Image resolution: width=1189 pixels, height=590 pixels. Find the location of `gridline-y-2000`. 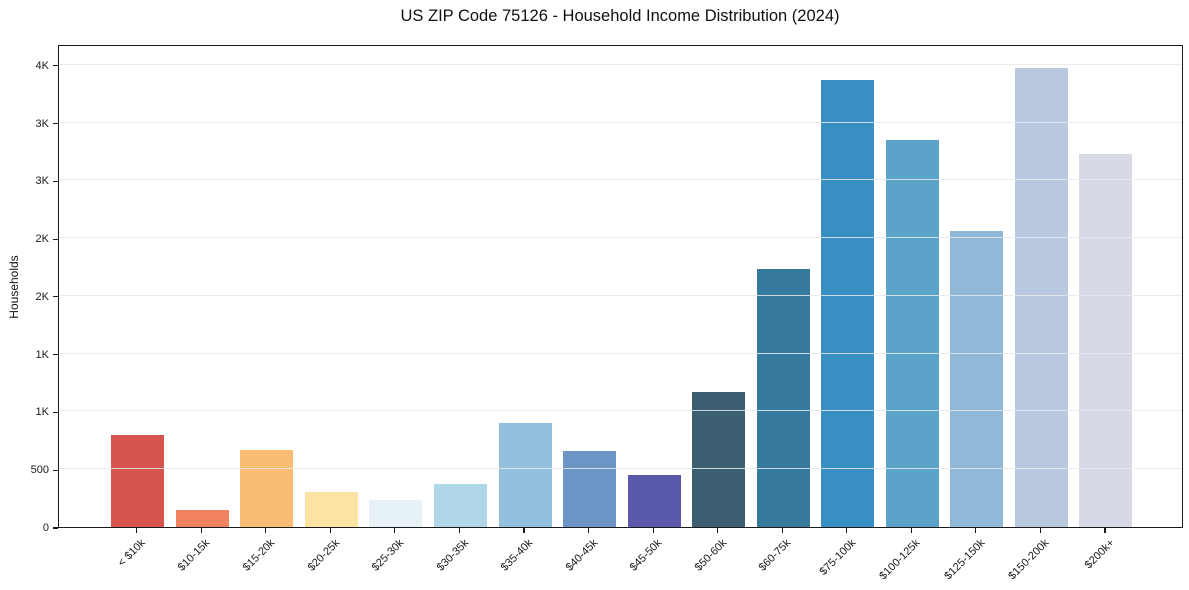

gridline-y-2000 is located at coordinates (620, 295).